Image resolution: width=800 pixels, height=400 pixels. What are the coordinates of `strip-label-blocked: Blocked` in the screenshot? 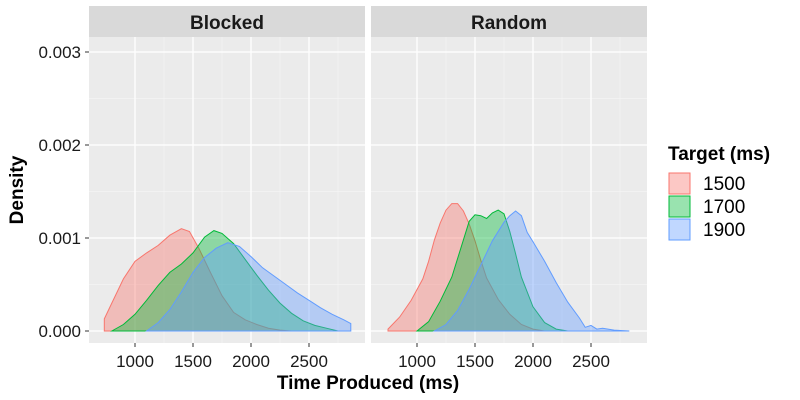 It's located at (227, 23).